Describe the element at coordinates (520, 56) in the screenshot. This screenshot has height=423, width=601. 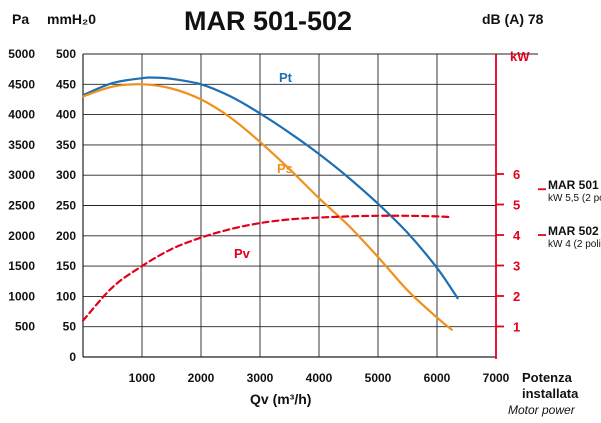
I see `axis-title-kw: kW` at that location.